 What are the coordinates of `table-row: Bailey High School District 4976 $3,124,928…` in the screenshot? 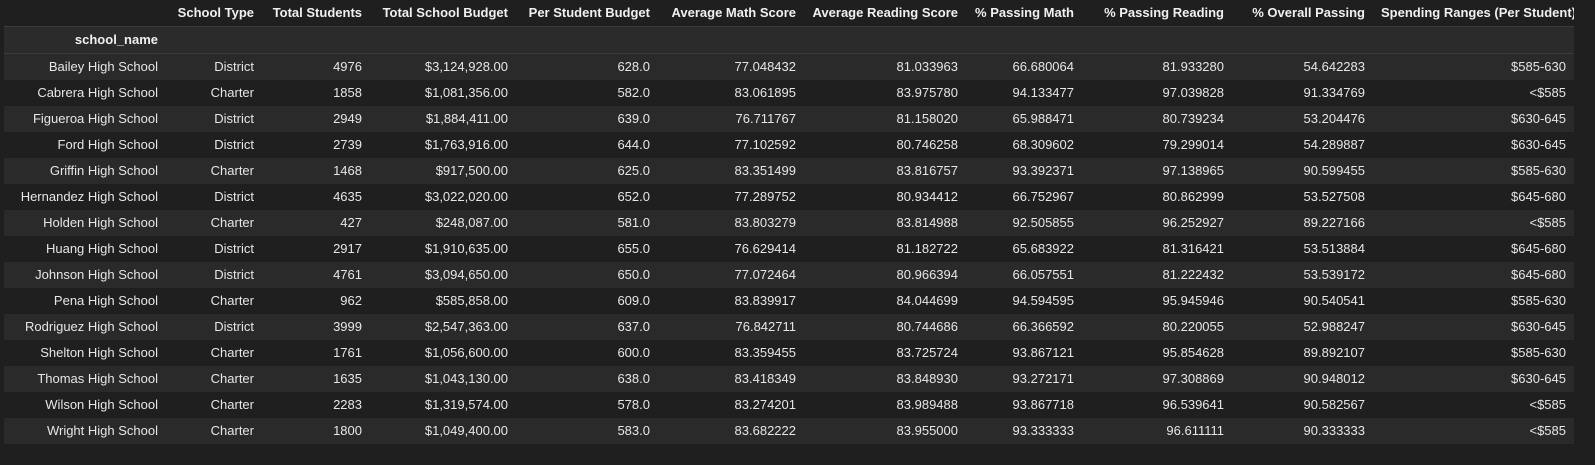 It's located at (789, 66).